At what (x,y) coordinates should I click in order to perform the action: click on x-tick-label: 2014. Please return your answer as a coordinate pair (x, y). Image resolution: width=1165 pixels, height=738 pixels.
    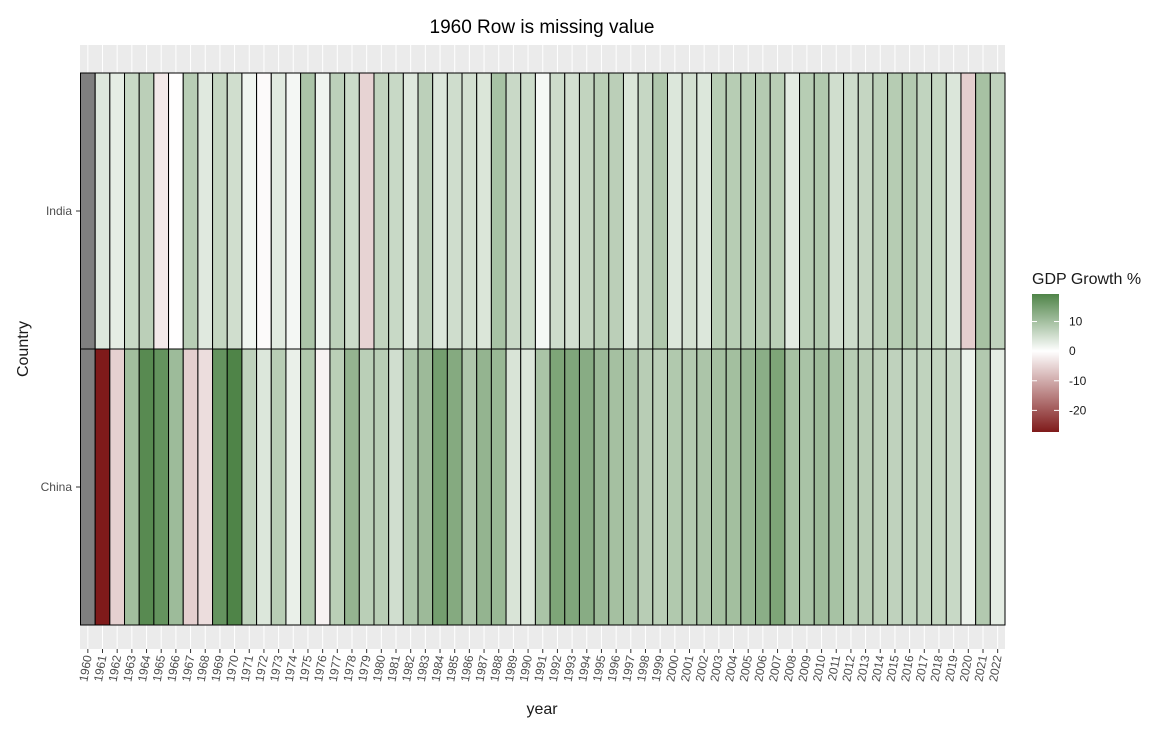
    Looking at the image, I should click on (878, 668).